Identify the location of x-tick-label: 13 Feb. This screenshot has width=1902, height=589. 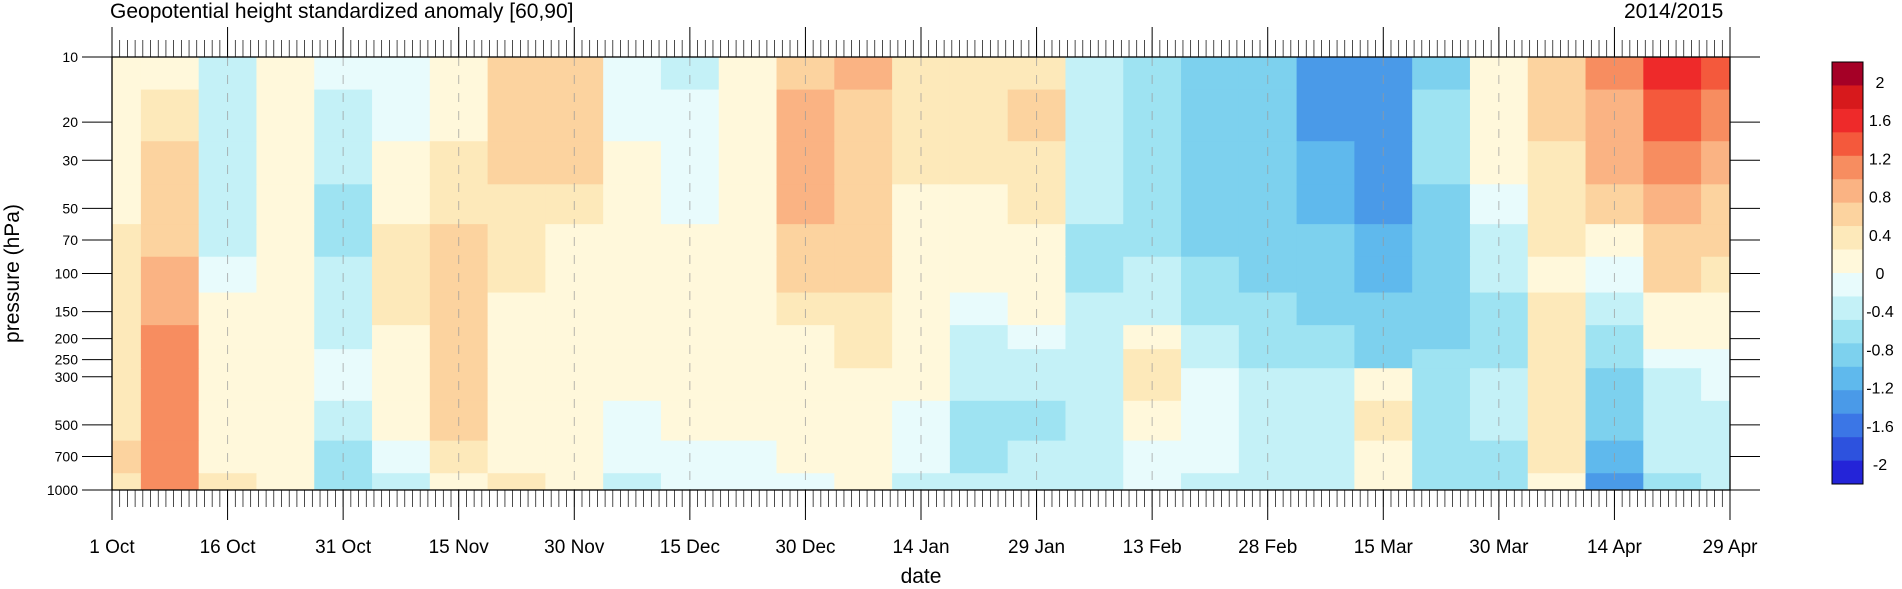
(1152, 547).